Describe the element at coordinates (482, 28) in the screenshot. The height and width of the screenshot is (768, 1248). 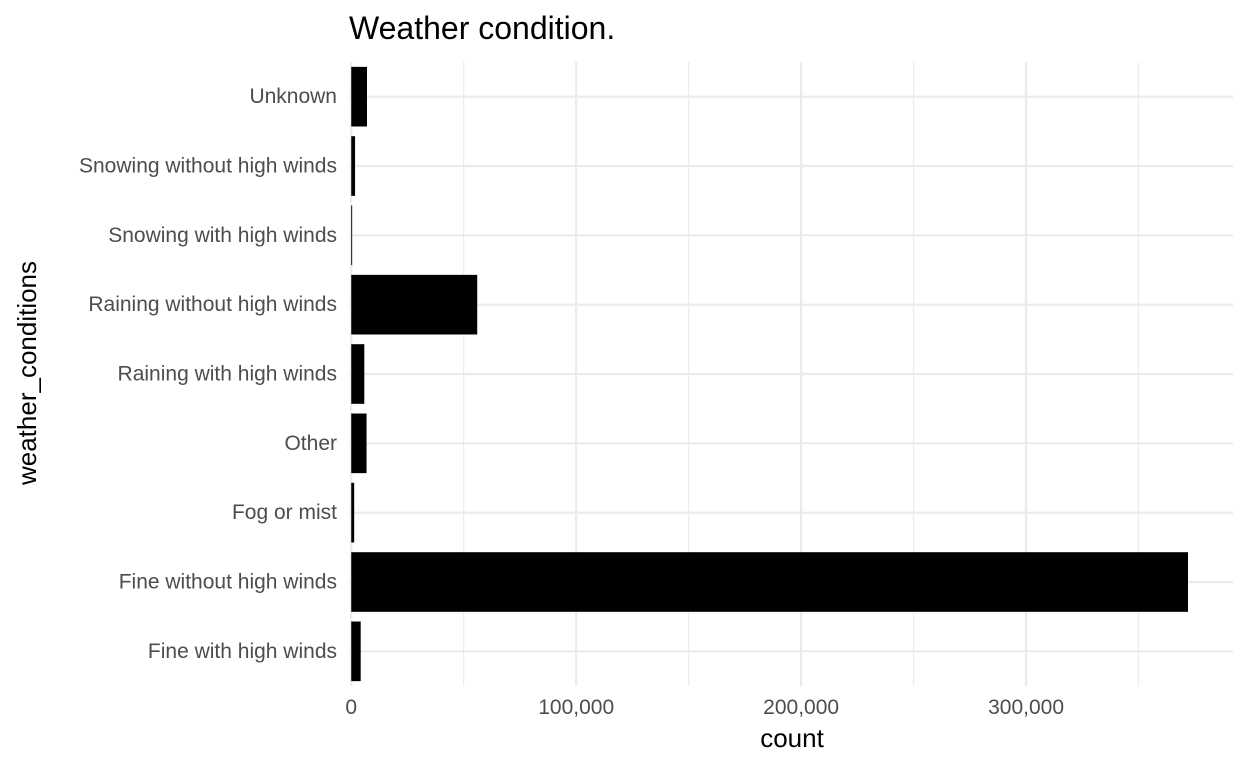
I see `chart-title: Weather condition.` at that location.